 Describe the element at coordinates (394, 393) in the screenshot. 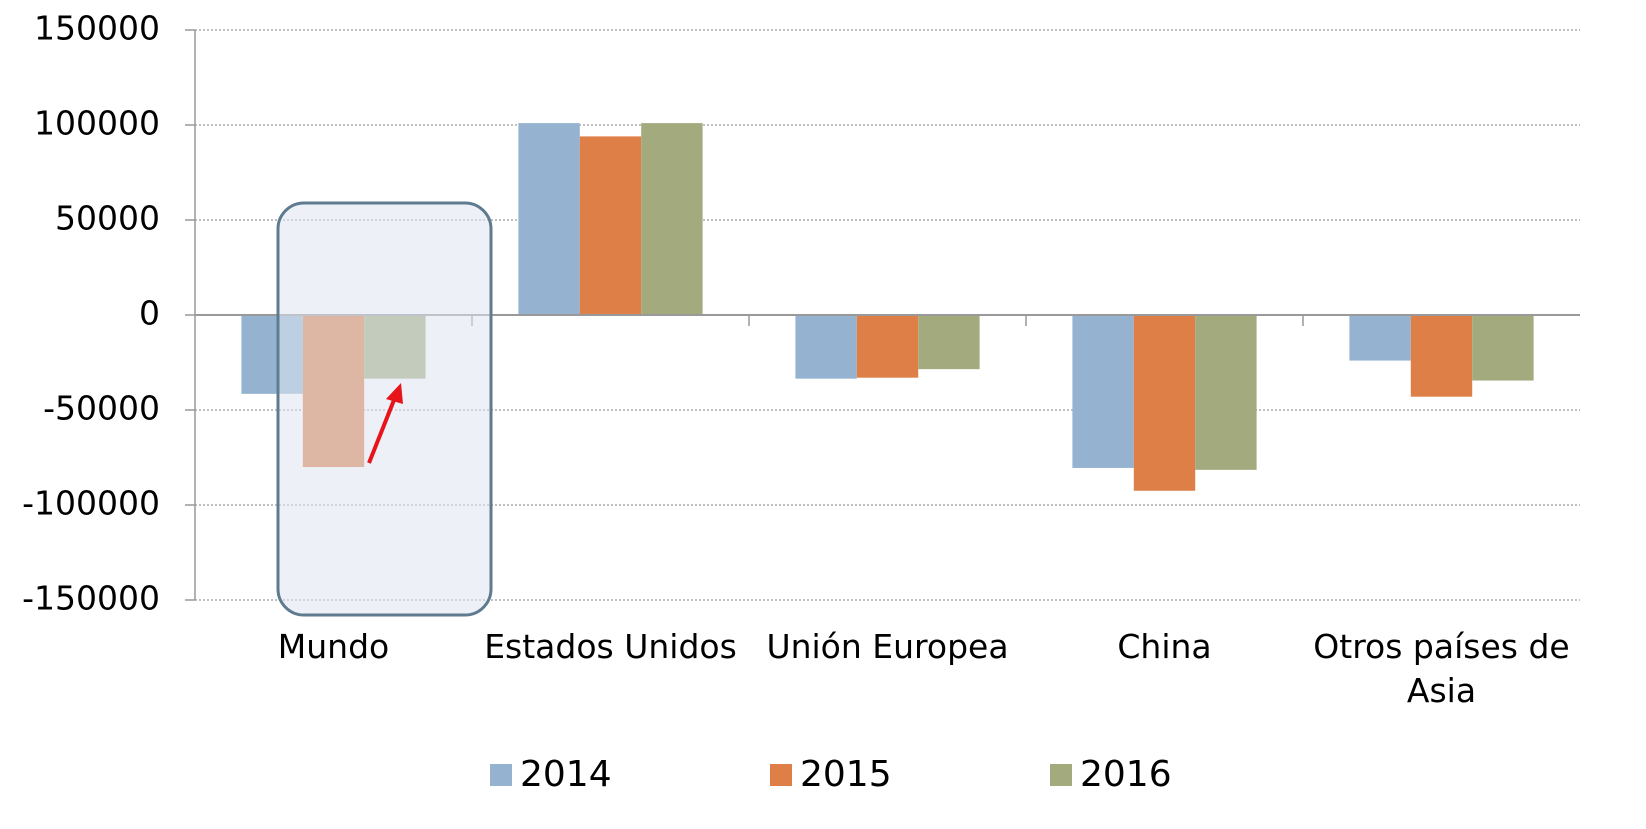

I see `arrow-head` at that location.